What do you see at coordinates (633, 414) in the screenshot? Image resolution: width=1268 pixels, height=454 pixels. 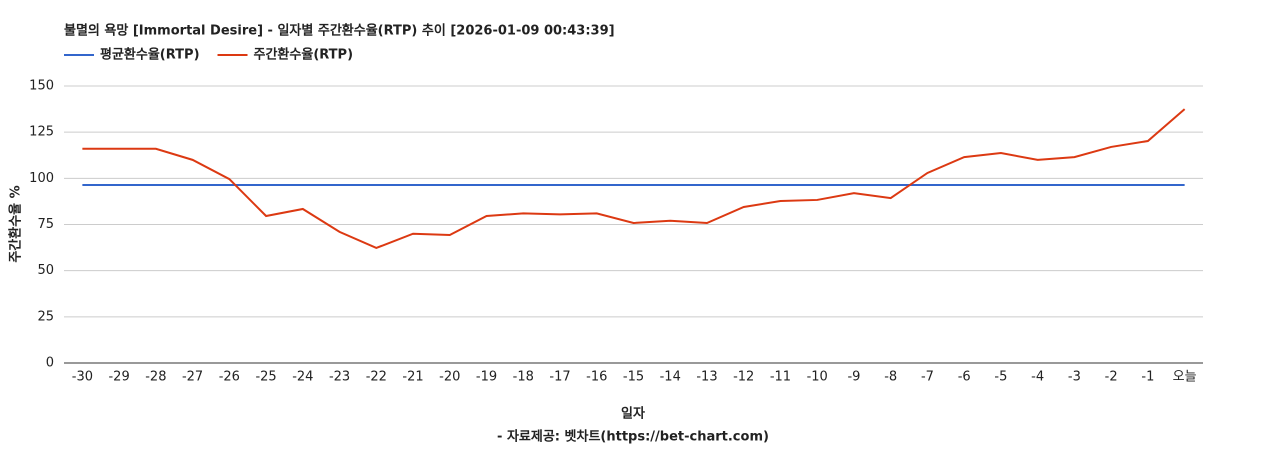 I see `x-axis-label: 일자` at bounding box center [633, 414].